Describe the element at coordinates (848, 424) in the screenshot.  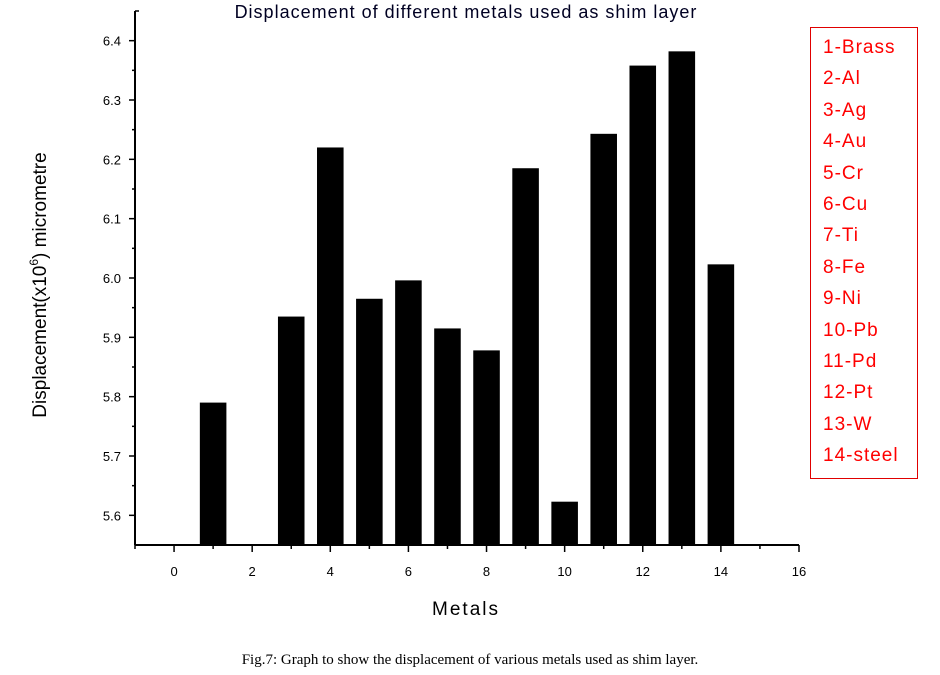
I see `legend-entry: 13-W` at that location.